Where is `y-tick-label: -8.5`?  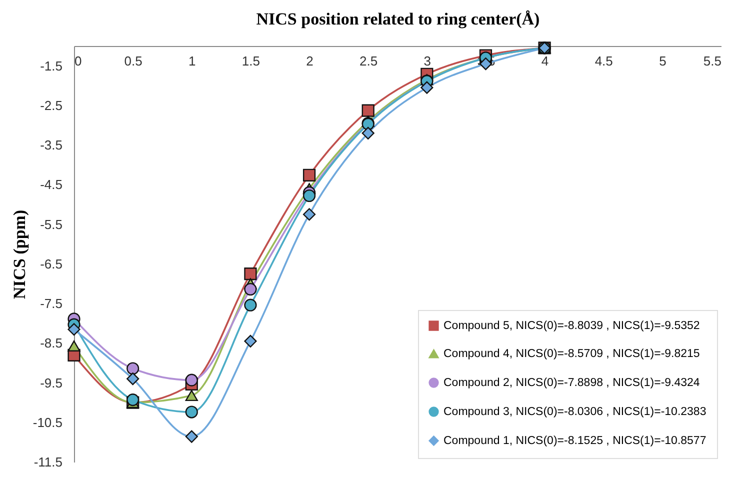
y-tick-label: -8.5 is located at coordinates (51, 343).